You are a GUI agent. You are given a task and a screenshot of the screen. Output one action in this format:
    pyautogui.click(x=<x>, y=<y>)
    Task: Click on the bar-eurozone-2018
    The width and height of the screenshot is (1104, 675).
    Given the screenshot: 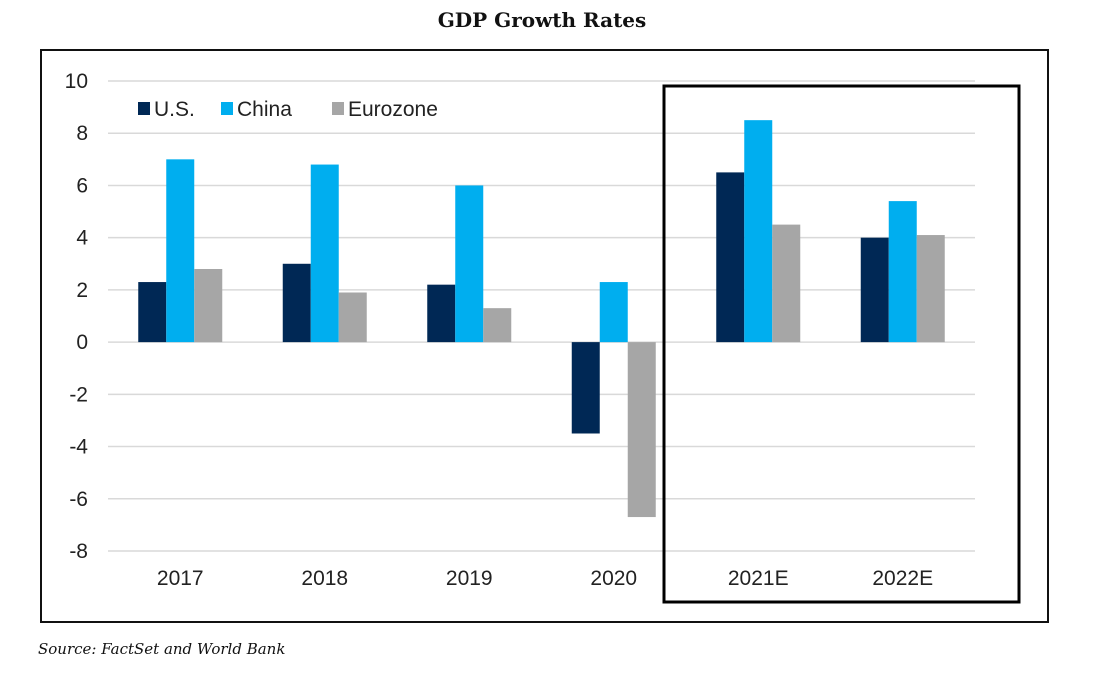 What is the action you would take?
    pyautogui.click(x=352, y=317)
    